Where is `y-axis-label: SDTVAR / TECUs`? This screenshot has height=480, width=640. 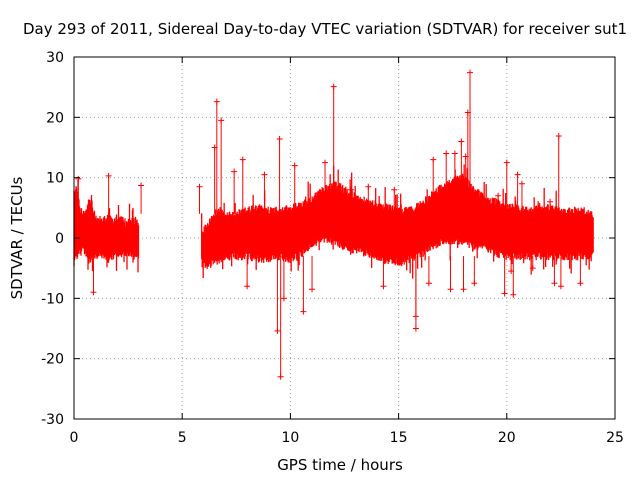
y-axis-label: SDTVAR / TECUs is located at coordinates (17, 237).